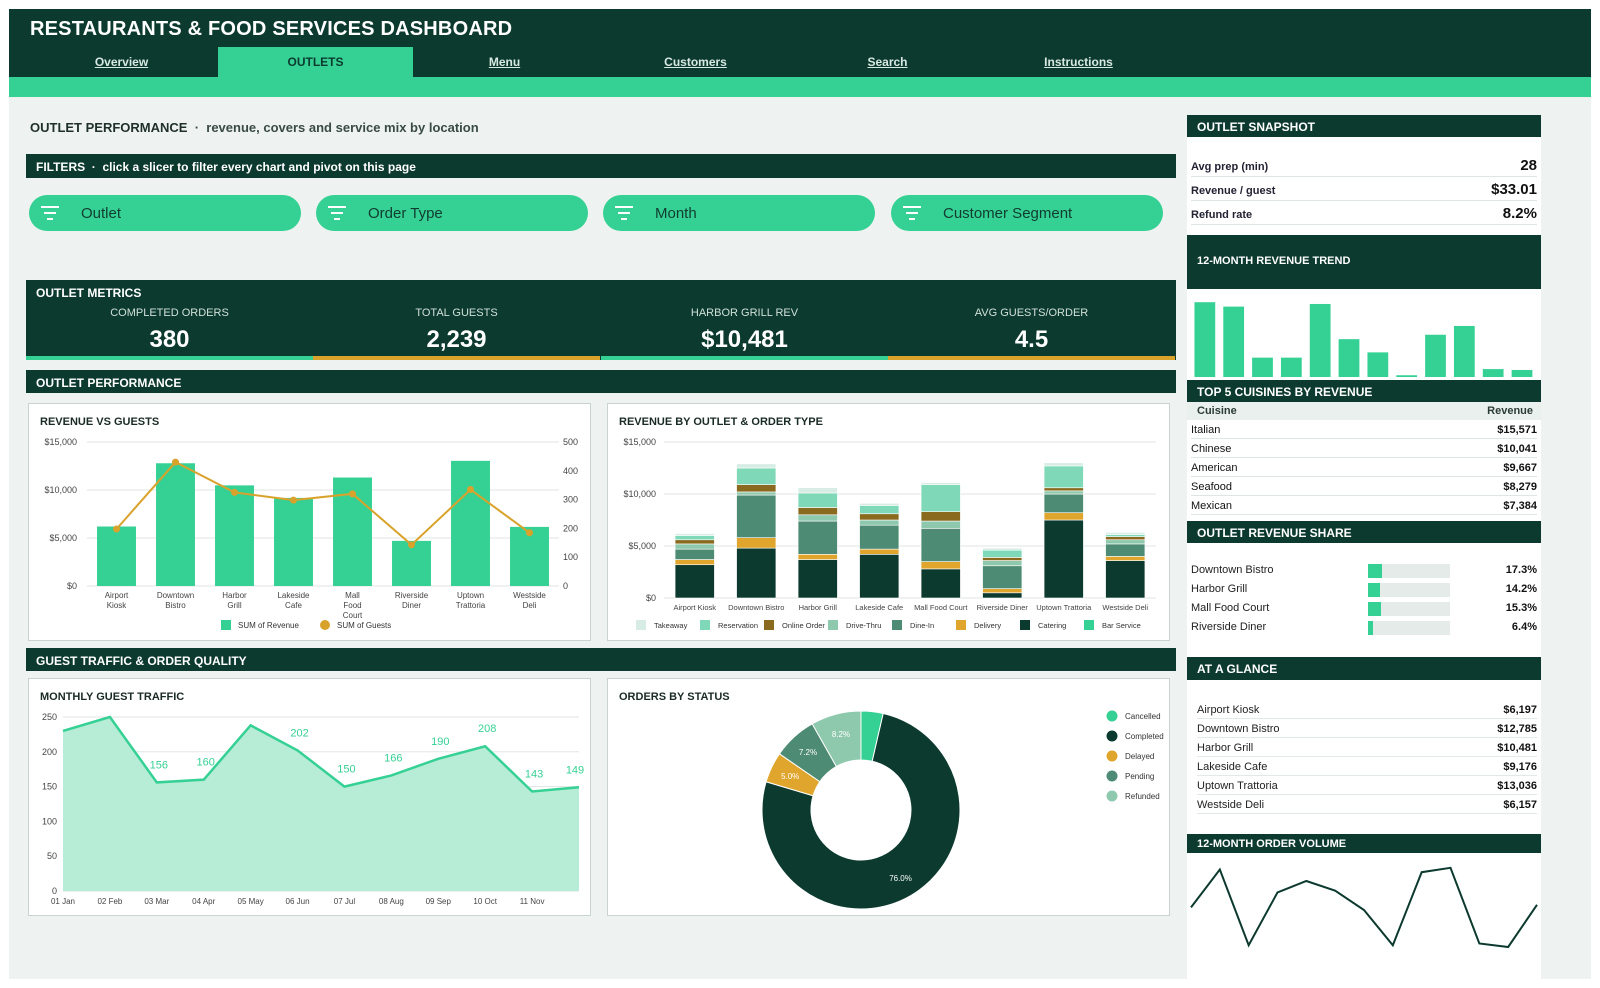 The image size is (1600, 988). Describe the element at coordinates (1217, 411) in the screenshot. I see `cuisine-col-header: Cuisine` at that location.